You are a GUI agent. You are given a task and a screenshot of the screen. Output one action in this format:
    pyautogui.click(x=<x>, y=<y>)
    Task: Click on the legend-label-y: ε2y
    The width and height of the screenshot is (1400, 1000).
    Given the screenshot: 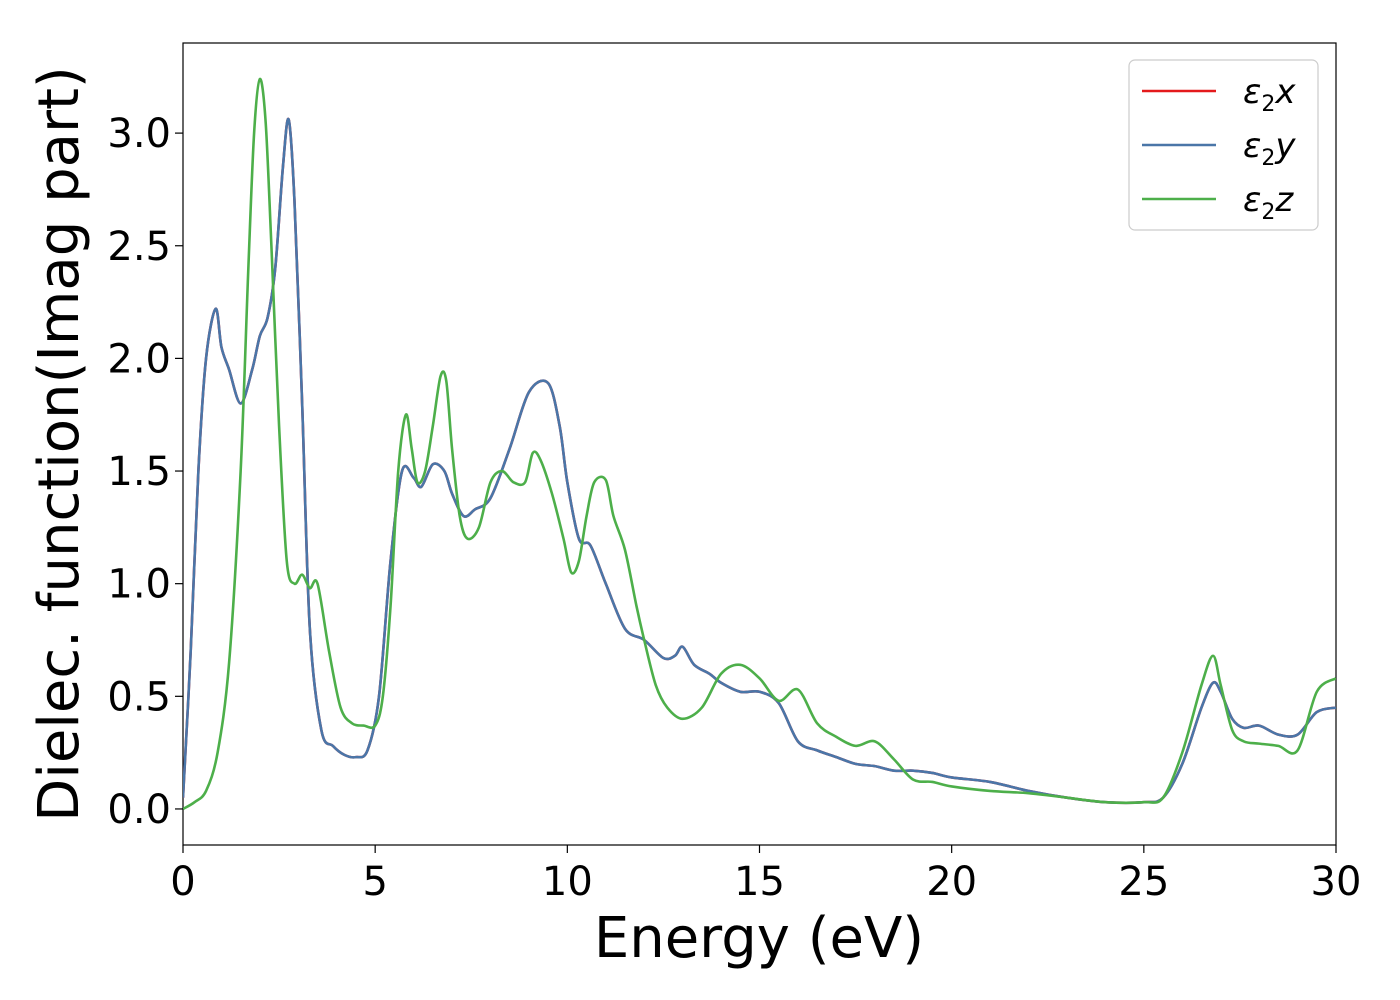 What is the action you would take?
    pyautogui.click(x=1269, y=148)
    